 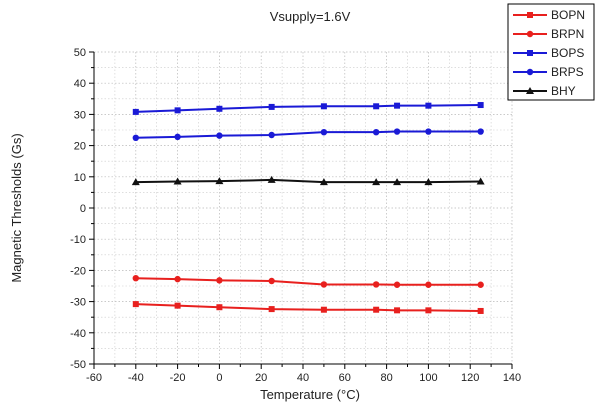 What do you see at coordinates (310, 394) in the screenshot?
I see `x-axis-label: Temperature (°C)` at bounding box center [310, 394].